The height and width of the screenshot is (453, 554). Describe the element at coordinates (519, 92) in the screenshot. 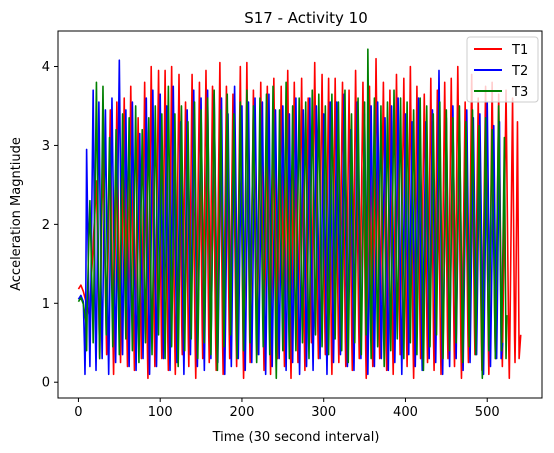

I see `legend-label-t3: T3` at that location.